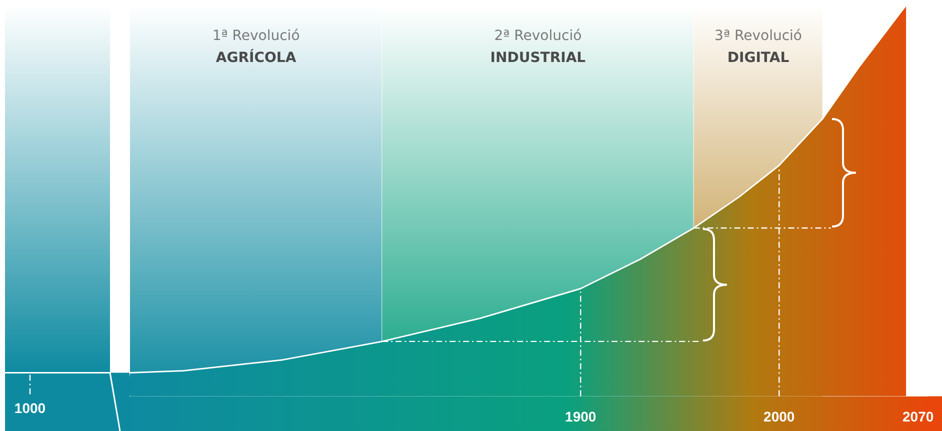  Describe the element at coordinates (918, 416) in the screenshot. I see `x-tick-label: 2070` at that location.